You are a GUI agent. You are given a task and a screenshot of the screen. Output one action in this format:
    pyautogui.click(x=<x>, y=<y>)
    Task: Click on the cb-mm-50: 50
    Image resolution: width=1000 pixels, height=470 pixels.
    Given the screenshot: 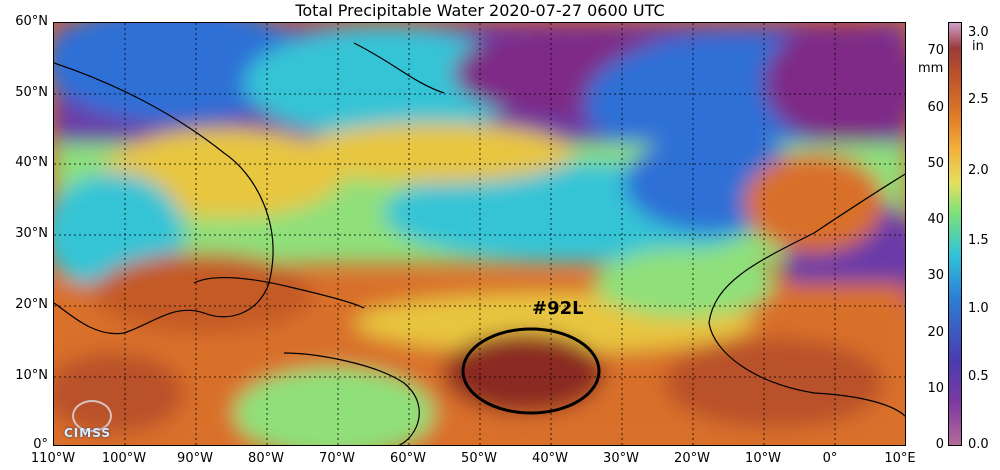 What is the action you would take?
    pyautogui.click(x=935, y=163)
    